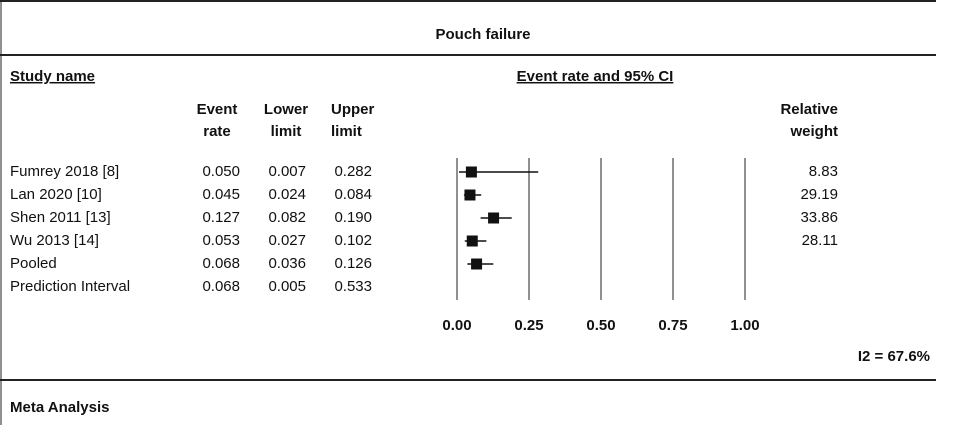 Image resolution: width=966 pixels, height=425 pixels. What do you see at coordinates (595, 76) in the screenshot?
I see `plot-header: Event rate and 95% CI` at bounding box center [595, 76].